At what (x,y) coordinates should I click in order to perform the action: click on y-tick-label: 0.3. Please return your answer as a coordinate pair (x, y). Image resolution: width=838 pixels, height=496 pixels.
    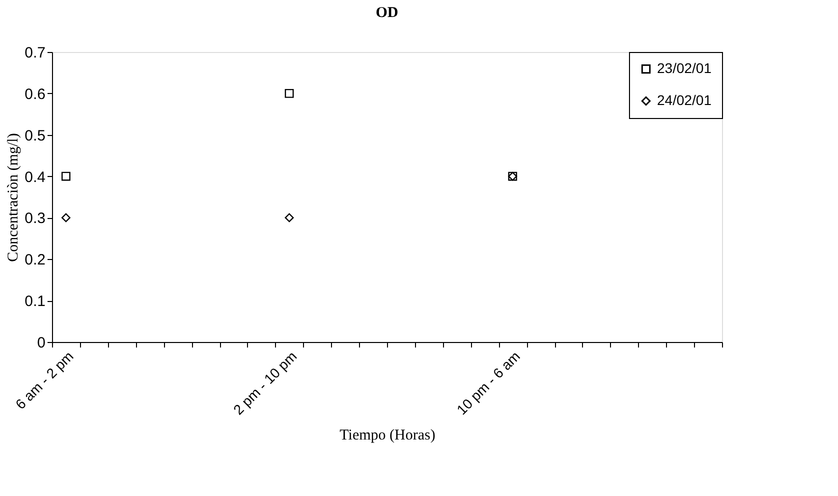
    Looking at the image, I should click on (35, 219).